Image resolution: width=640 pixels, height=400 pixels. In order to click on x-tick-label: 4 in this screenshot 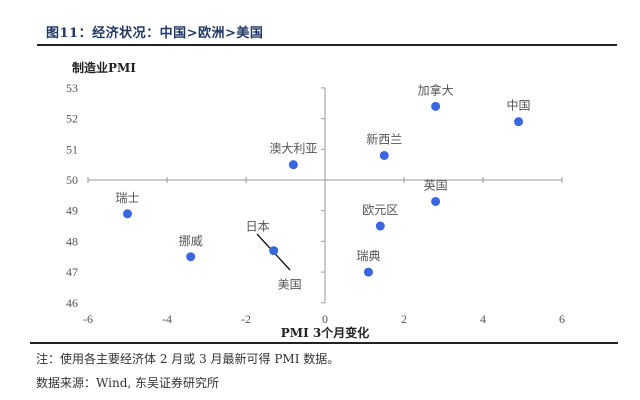, I will do `click(483, 319)`.